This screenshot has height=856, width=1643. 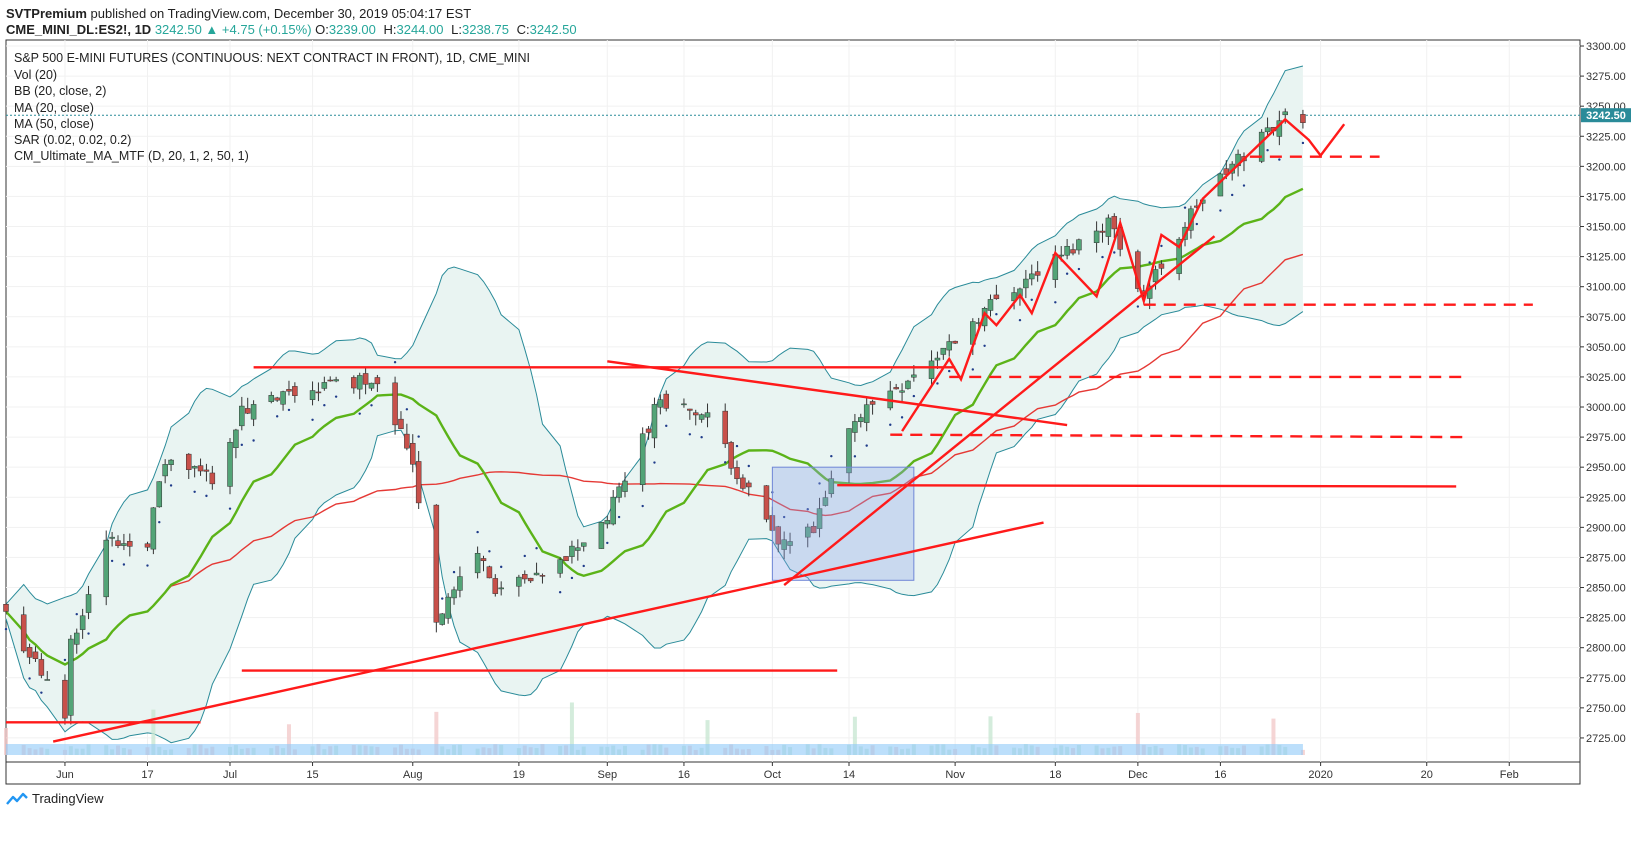 What do you see at coordinates (1606, 528) in the screenshot?
I see `y-tick-label: 2900.00` at bounding box center [1606, 528].